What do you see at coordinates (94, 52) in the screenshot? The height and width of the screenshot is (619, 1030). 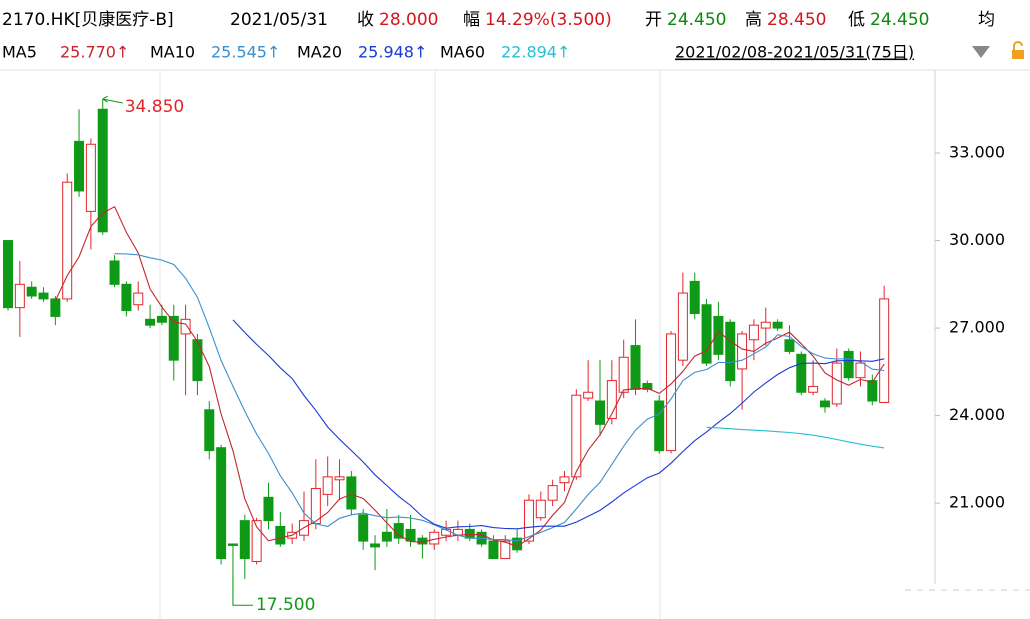 I see `legend-value: 25.770↑` at bounding box center [94, 52].